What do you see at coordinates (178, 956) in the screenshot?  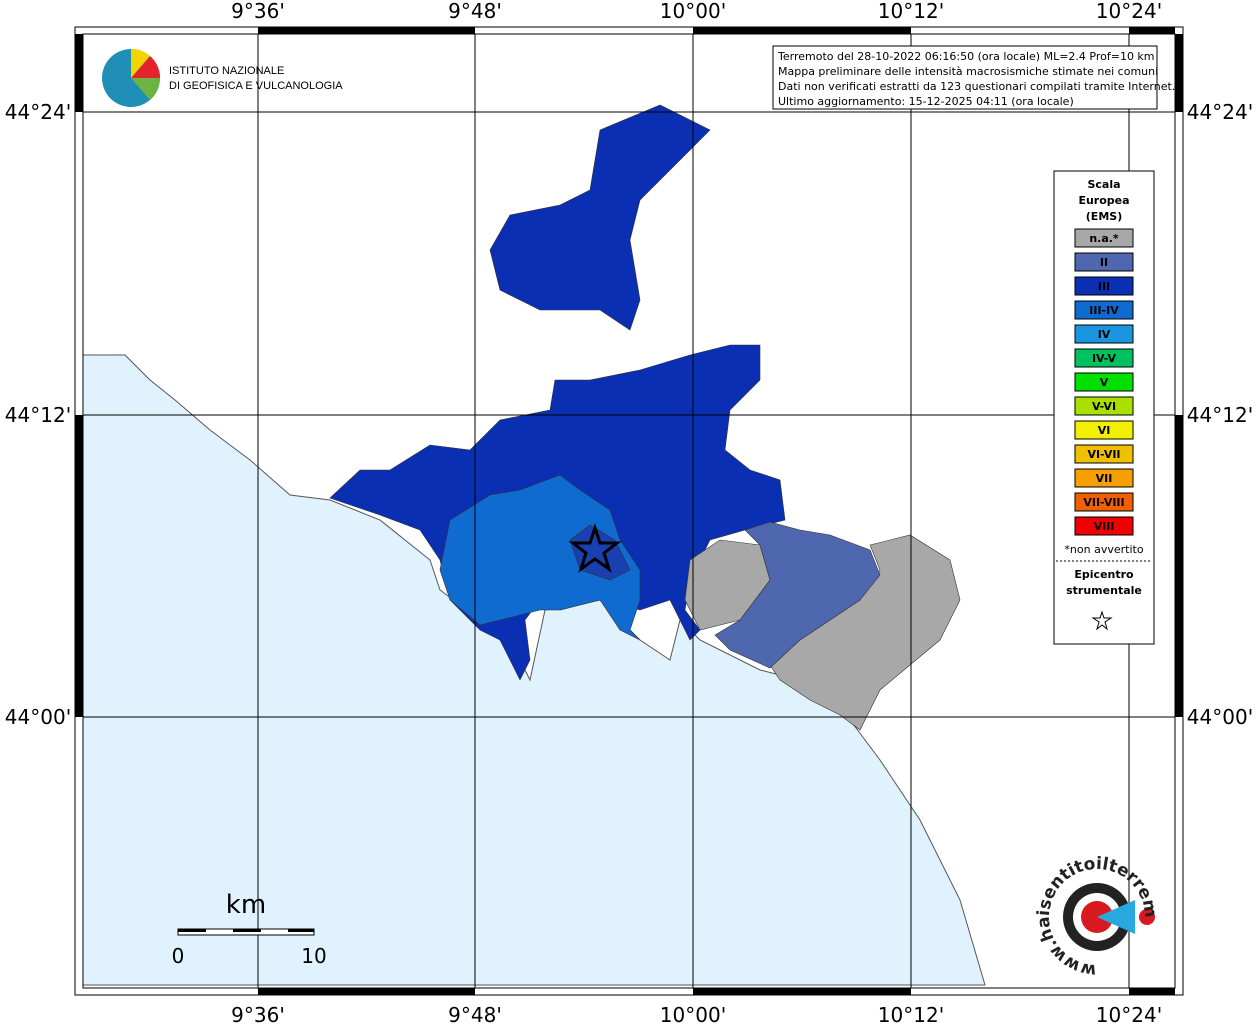 I see `scale-start: 0` at bounding box center [178, 956].